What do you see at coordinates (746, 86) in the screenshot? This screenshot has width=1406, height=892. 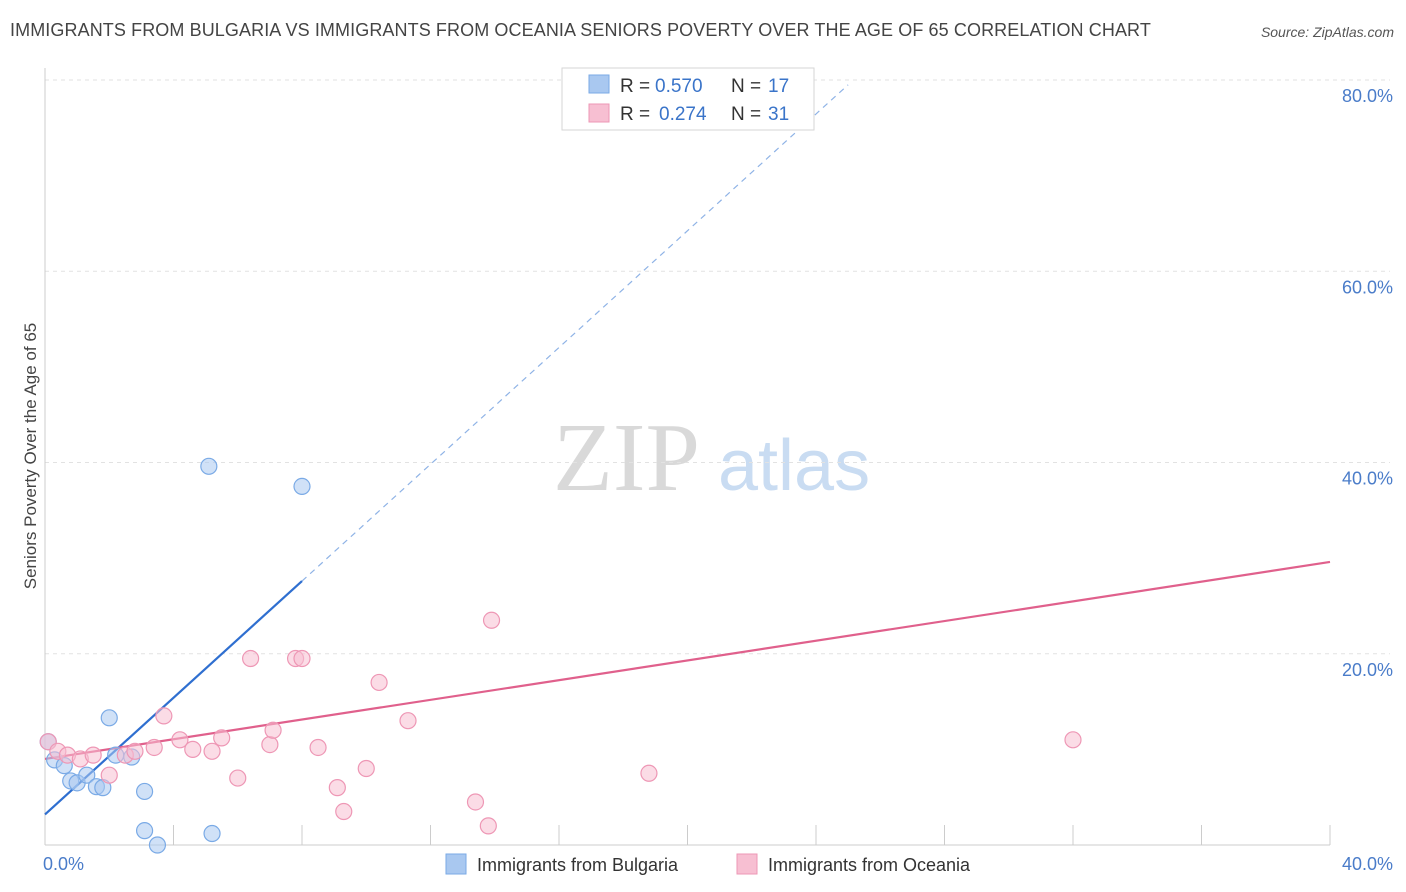 I see `legend-n-label-bulgaria: N =` at bounding box center [746, 86].